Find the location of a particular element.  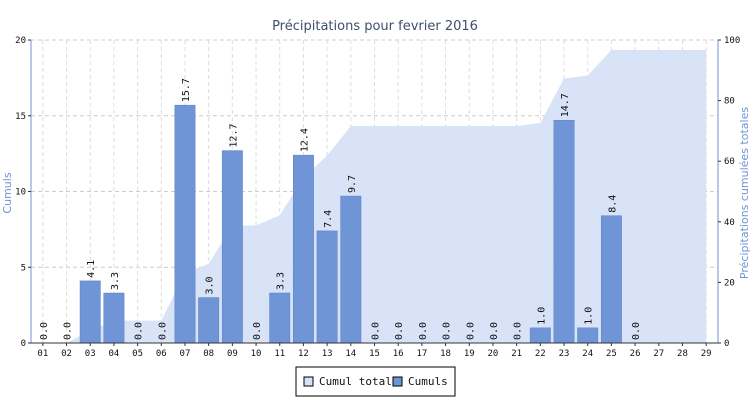

x-tick-label-16: 16 is located at coordinates (398, 354).